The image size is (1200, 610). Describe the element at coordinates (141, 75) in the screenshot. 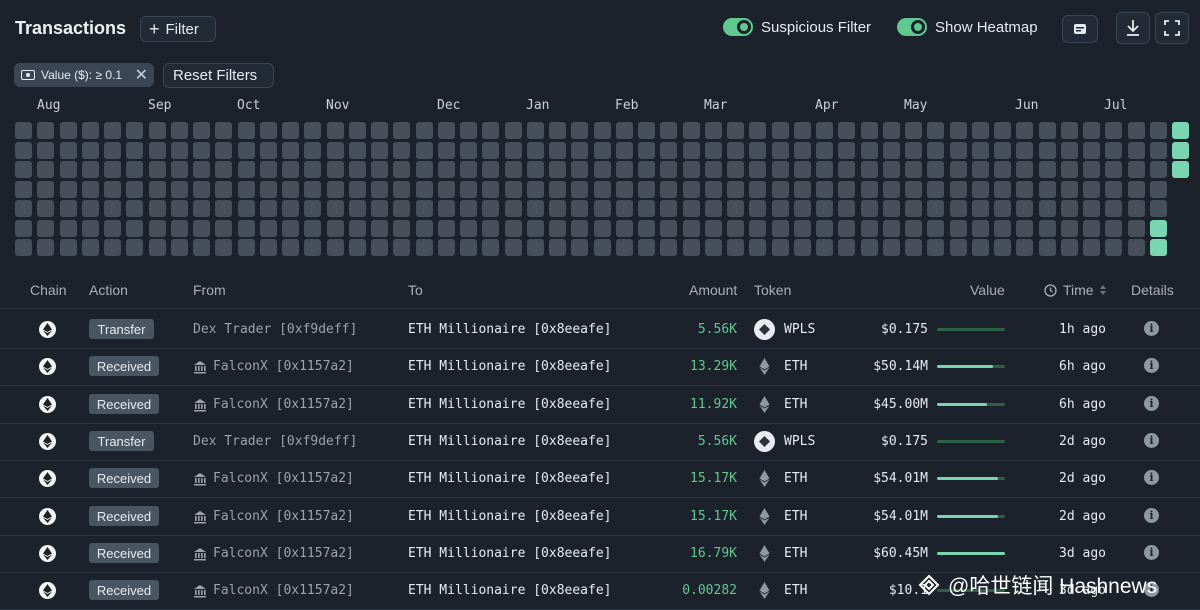

I see `close-icon: ✕` at that location.